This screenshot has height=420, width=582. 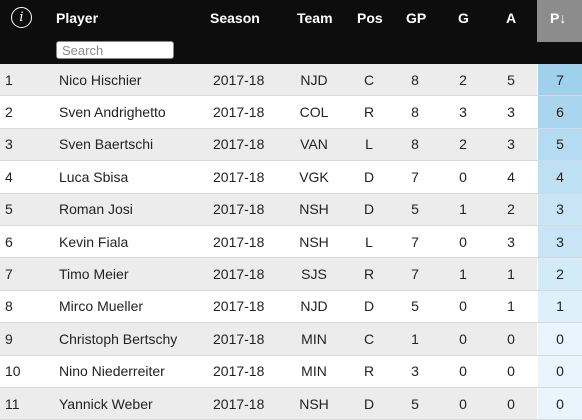 I want to click on cell-team: NJD, so click(x=314, y=79).